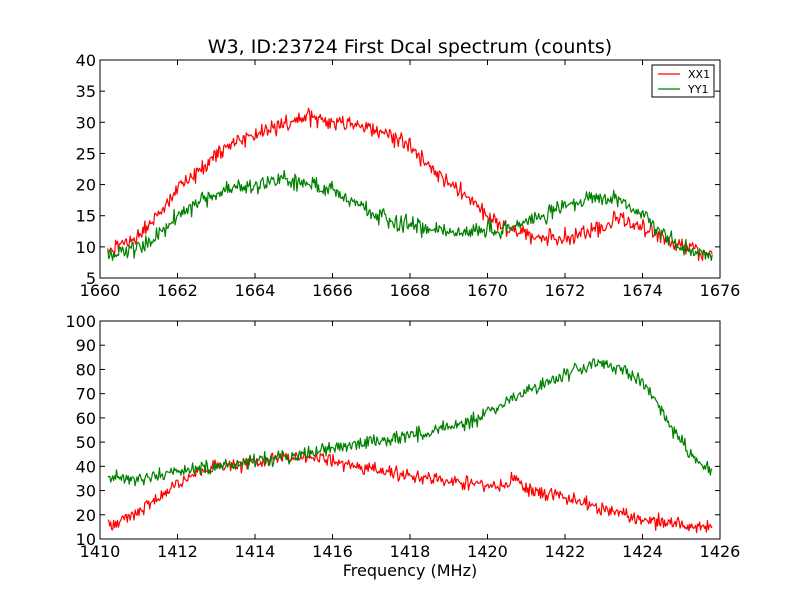  What do you see at coordinates (86, 491) in the screenshot?
I see `bottom-y-tick-label: 30` at bounding box center [86, 491].